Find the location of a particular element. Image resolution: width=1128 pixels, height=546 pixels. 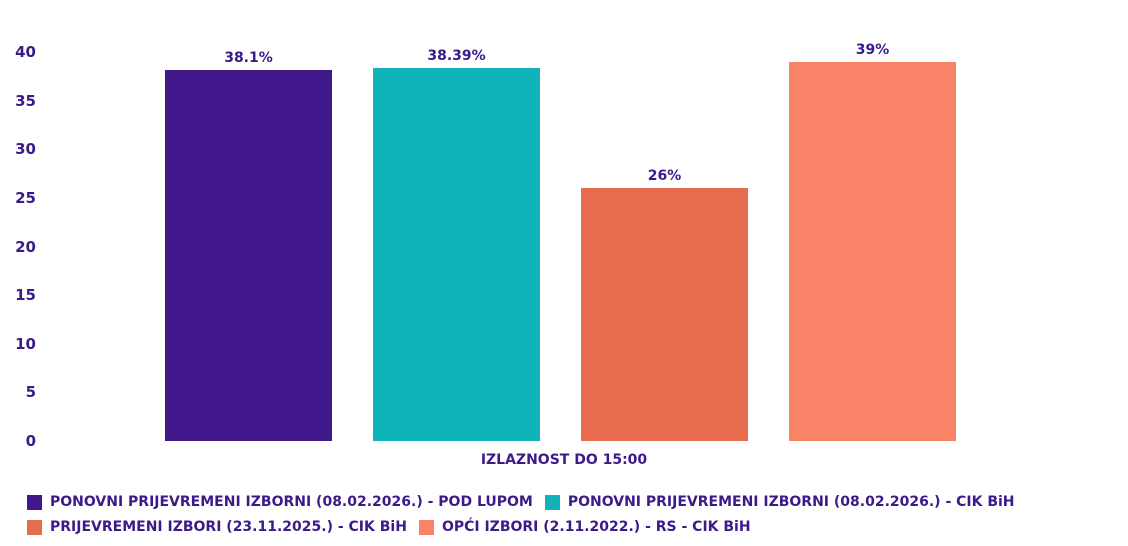

legend-item: OPĆI IZBORI (2.11.2022.) - RS - CIK BiH is located at coordinates (584, 527).